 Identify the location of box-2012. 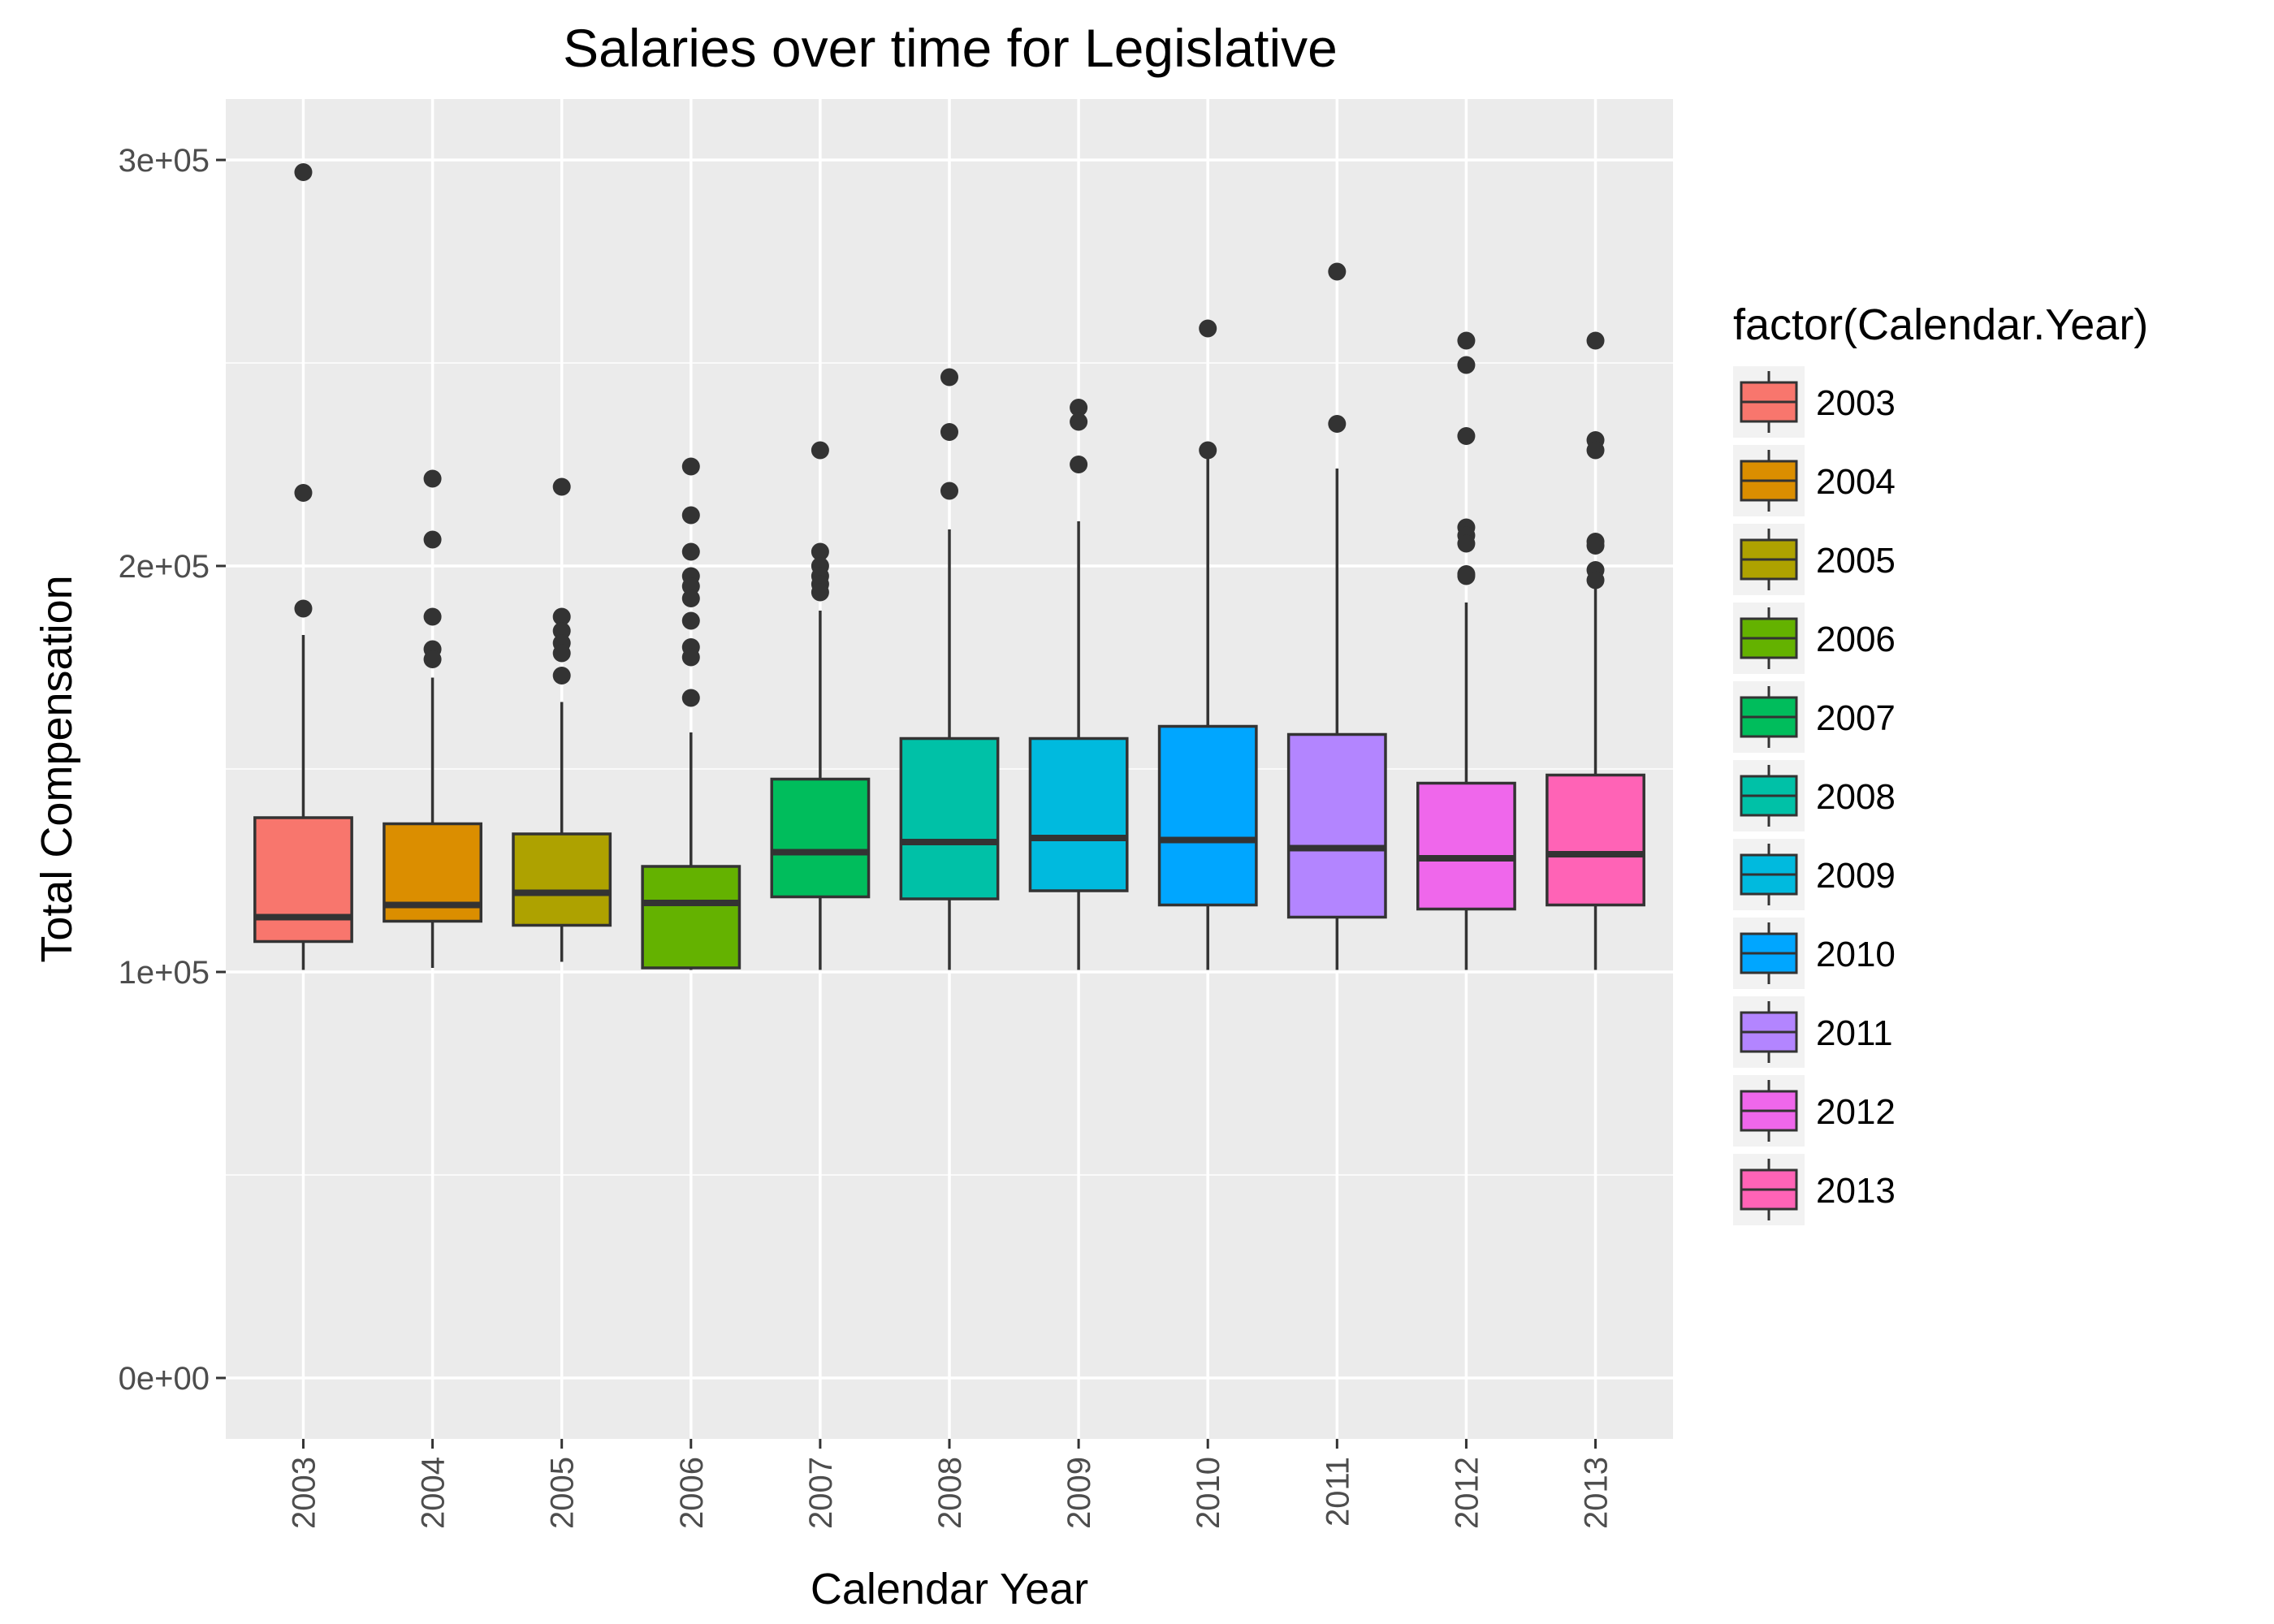
(1466, 651).